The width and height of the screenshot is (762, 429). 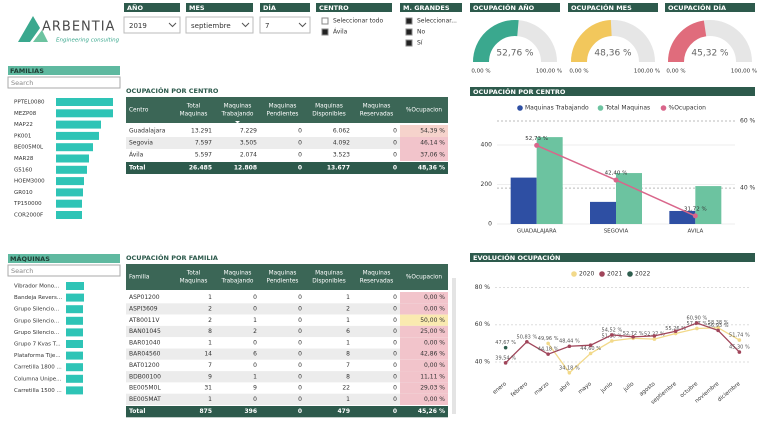 What do you see at coordinates (23, 193) in the screenshot?
I see `list-item: GR010` at bounding box center [23, 193].